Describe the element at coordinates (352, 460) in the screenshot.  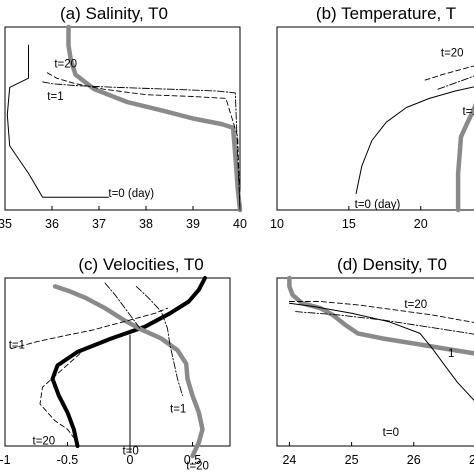
I see `x-tick-label: 25` at that location.